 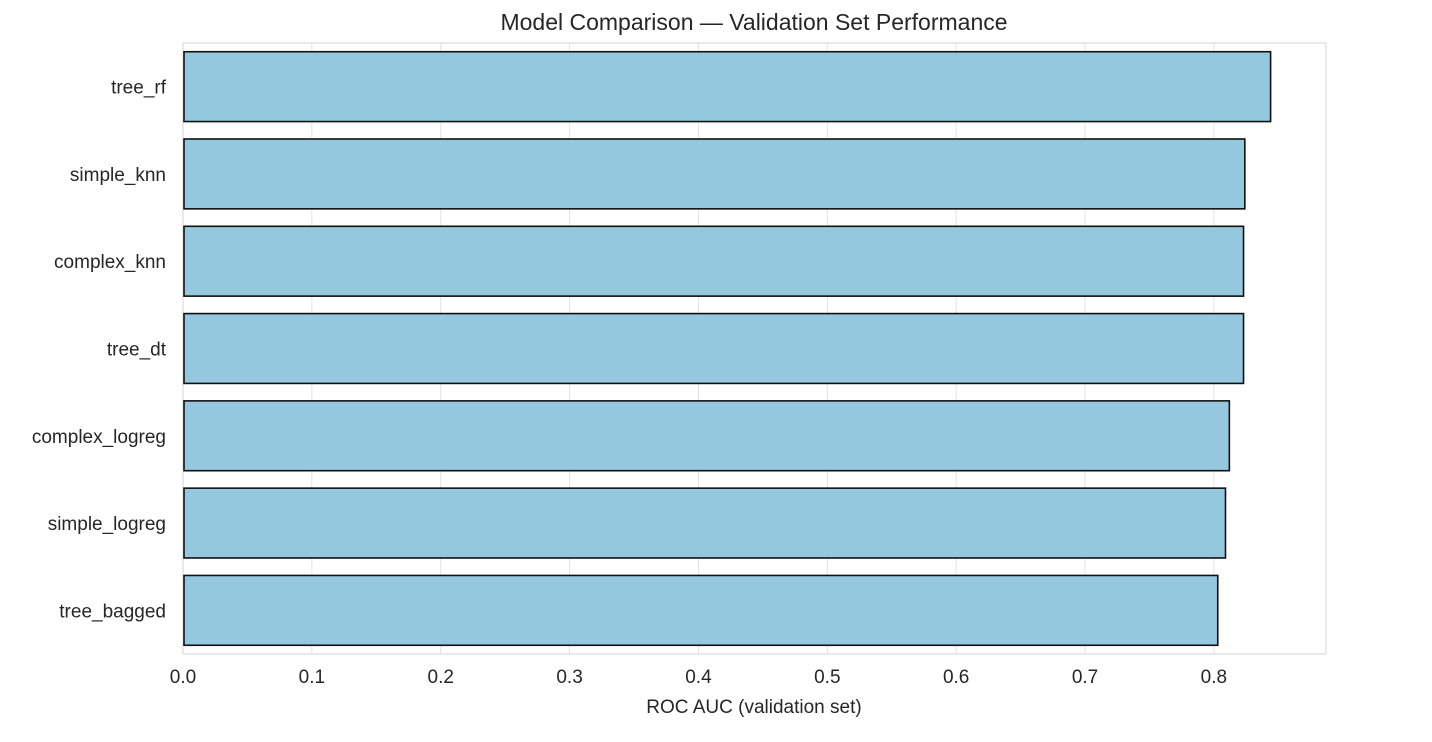 I want to click on bar-simple_logreg, so click(x=705, y=523).